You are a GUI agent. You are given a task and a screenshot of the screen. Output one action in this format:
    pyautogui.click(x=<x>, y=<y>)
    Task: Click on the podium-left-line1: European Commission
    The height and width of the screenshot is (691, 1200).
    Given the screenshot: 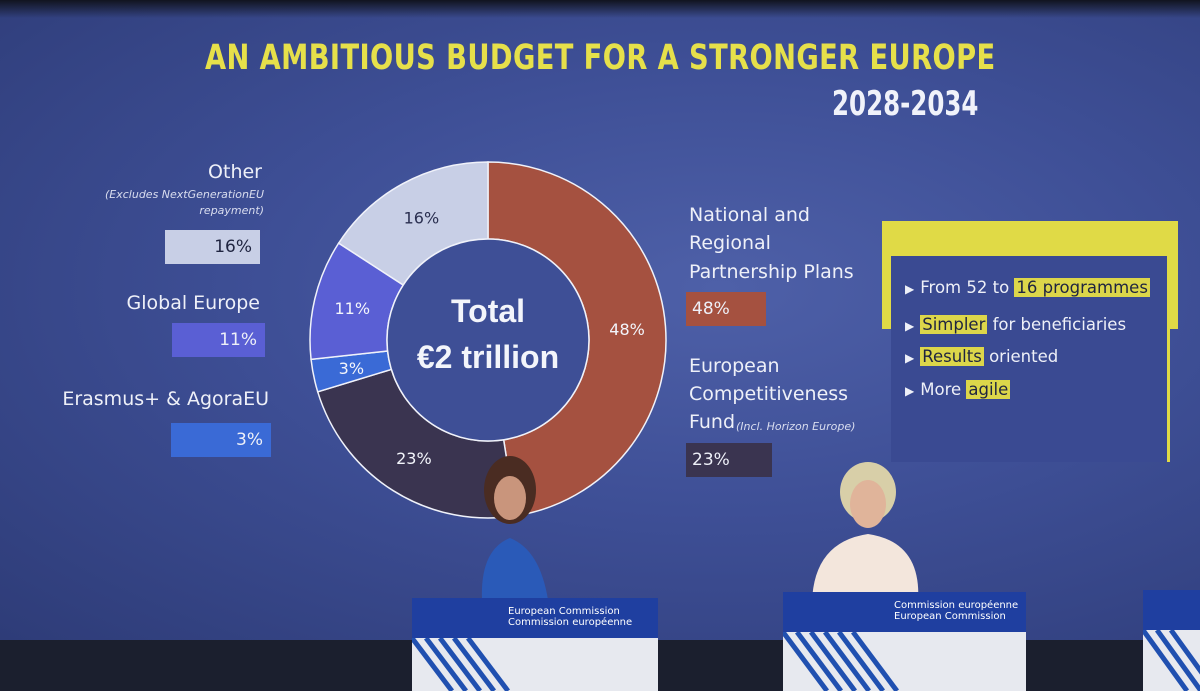 What is the action you would take?
    pyautogui.click(x=564, y=611)
    